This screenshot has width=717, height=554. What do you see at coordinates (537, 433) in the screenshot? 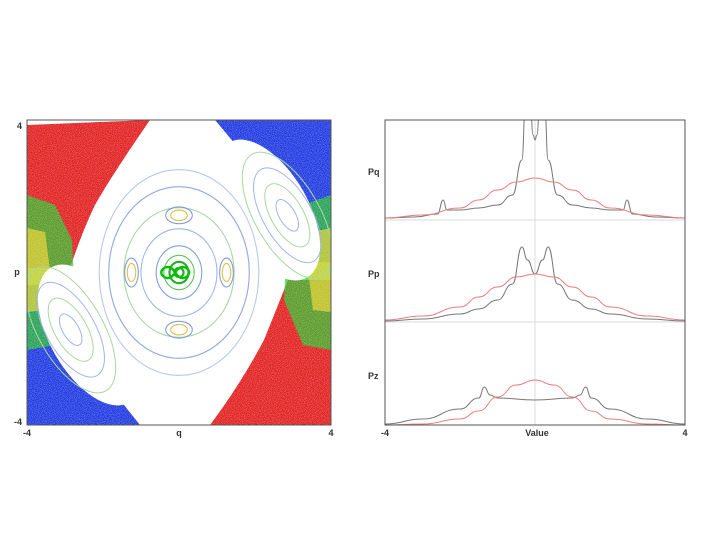
I see `x-axis-label-dist: Value` at bounding box center [537, 433].